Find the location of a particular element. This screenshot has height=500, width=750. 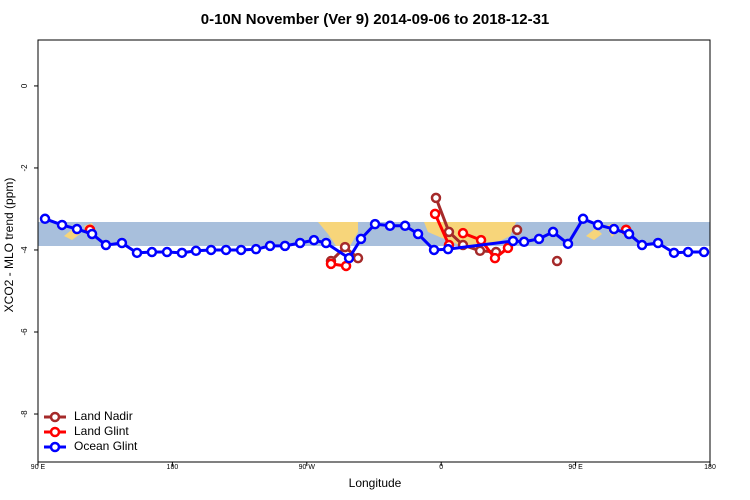

x-axis-label: Longitude is located at coordinates (375, 483).